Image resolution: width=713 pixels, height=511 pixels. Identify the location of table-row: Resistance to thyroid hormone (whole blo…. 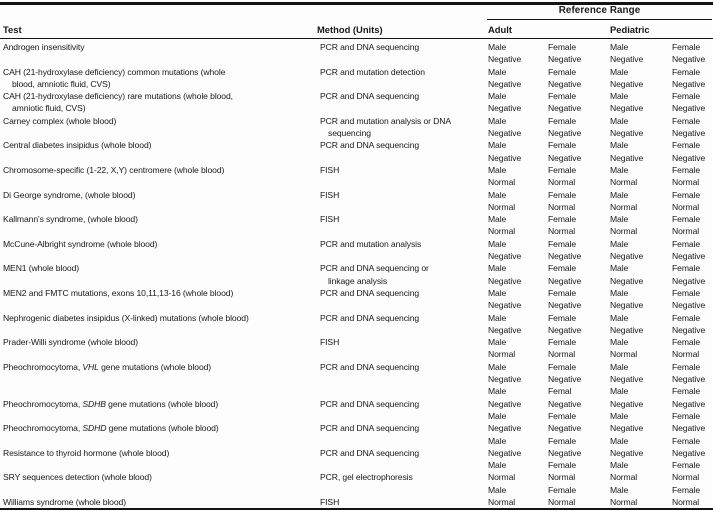
(356, 459).